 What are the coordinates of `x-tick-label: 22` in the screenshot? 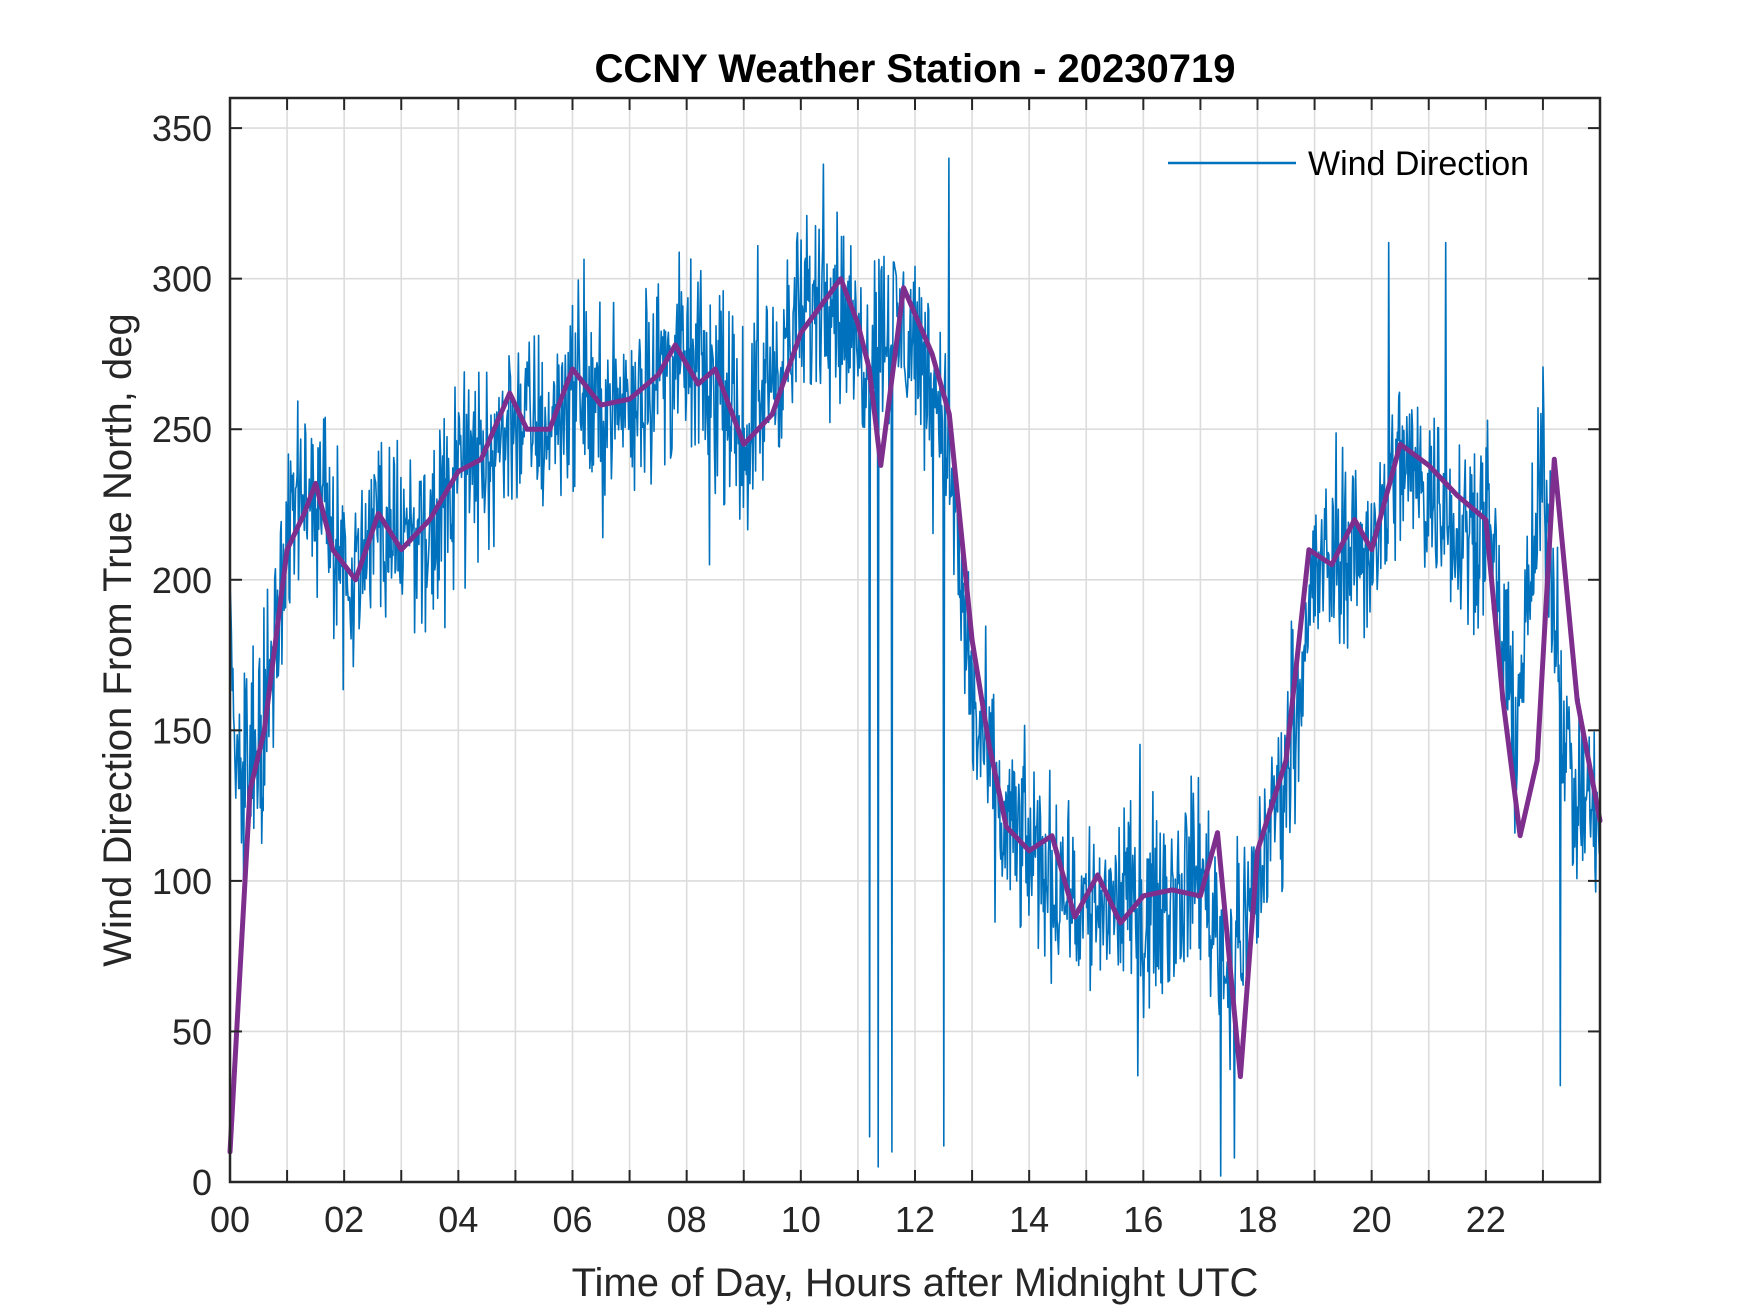 It's located at (1486, 1219).